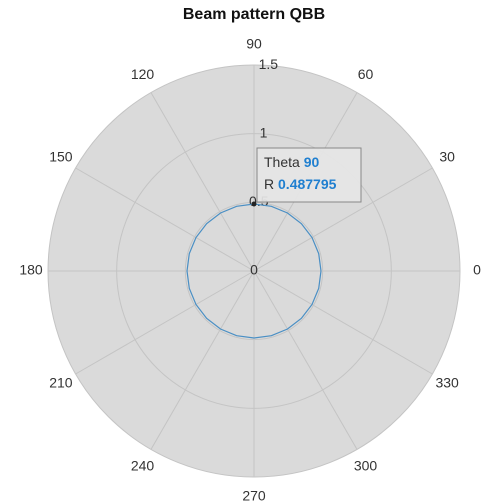 This screenshot has height=502, width=482. What do you see at coordinates (269, 64) in the screenshot?
I see `r-tick-label: 1.5` at bounding box center [269, 64].